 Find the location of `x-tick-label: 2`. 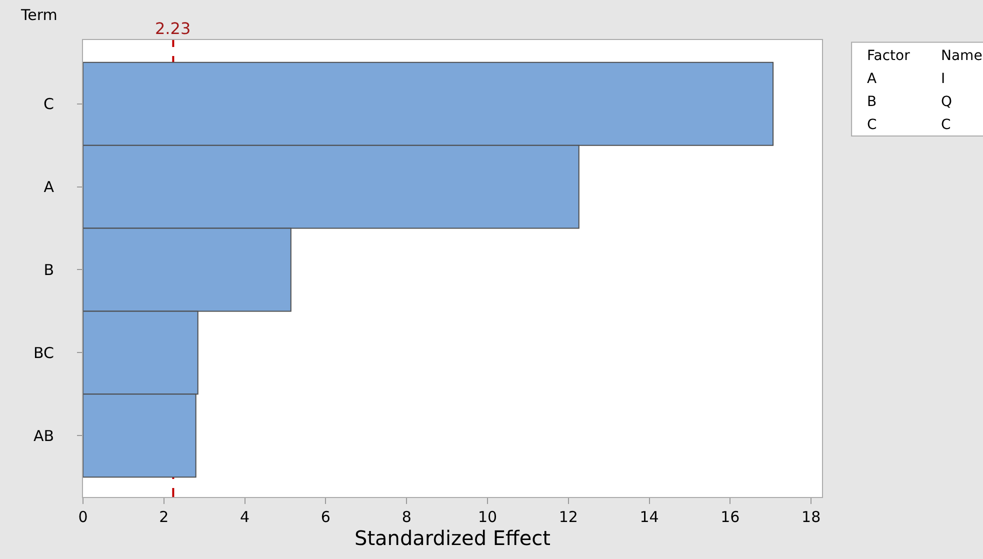

x-tick-label: 2 is located at coordinates (164, 517).